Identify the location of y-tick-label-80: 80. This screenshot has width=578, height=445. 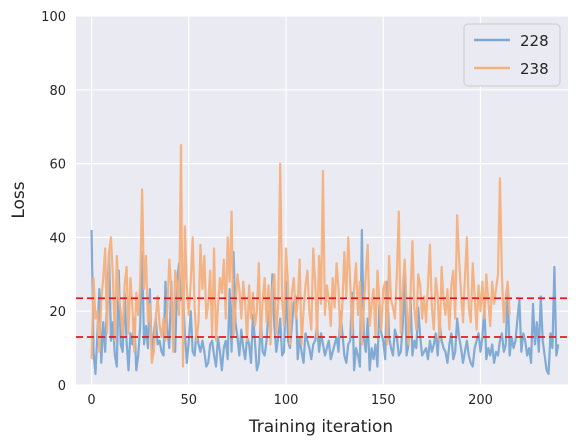
(57, 91).